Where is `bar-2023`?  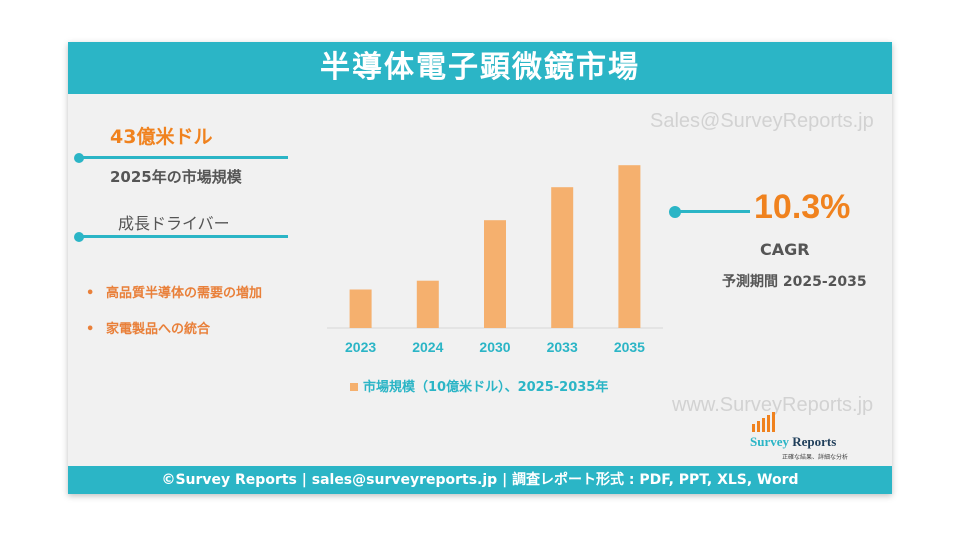 bar-2023 is located at coordinates (360, 308).